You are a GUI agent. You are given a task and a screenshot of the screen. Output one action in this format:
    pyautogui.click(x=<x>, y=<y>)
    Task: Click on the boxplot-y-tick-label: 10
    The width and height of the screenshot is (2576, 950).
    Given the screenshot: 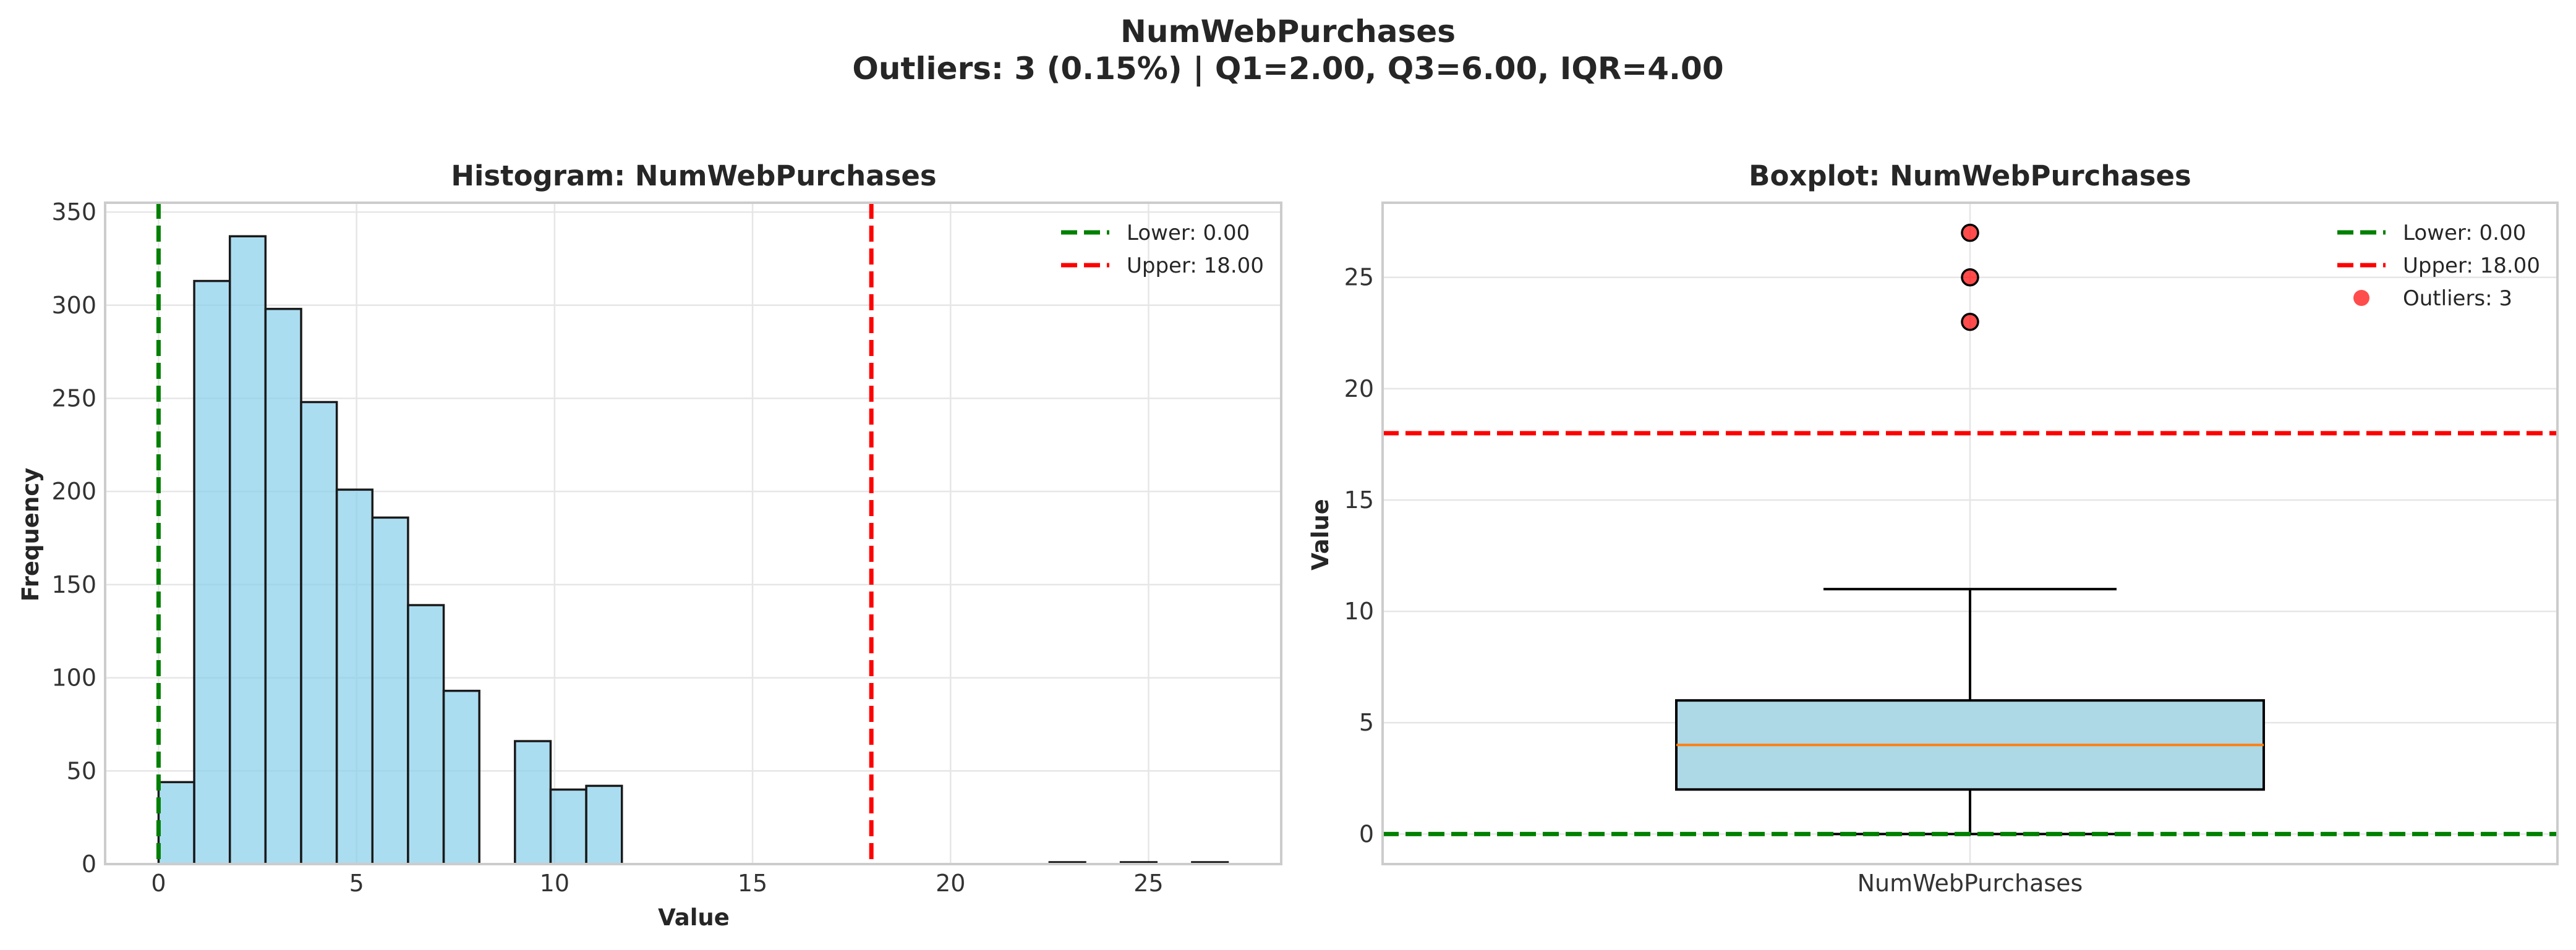 What is the action you would take?
    pyautogui.click(x=1359, y=611)
    